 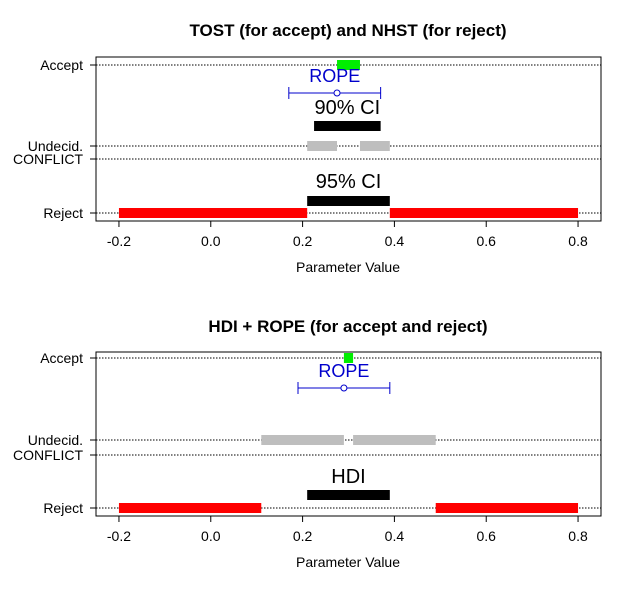 I want to click on panel-title: HDI + ROPE (for accept and reject), so click(x=347, y=326).